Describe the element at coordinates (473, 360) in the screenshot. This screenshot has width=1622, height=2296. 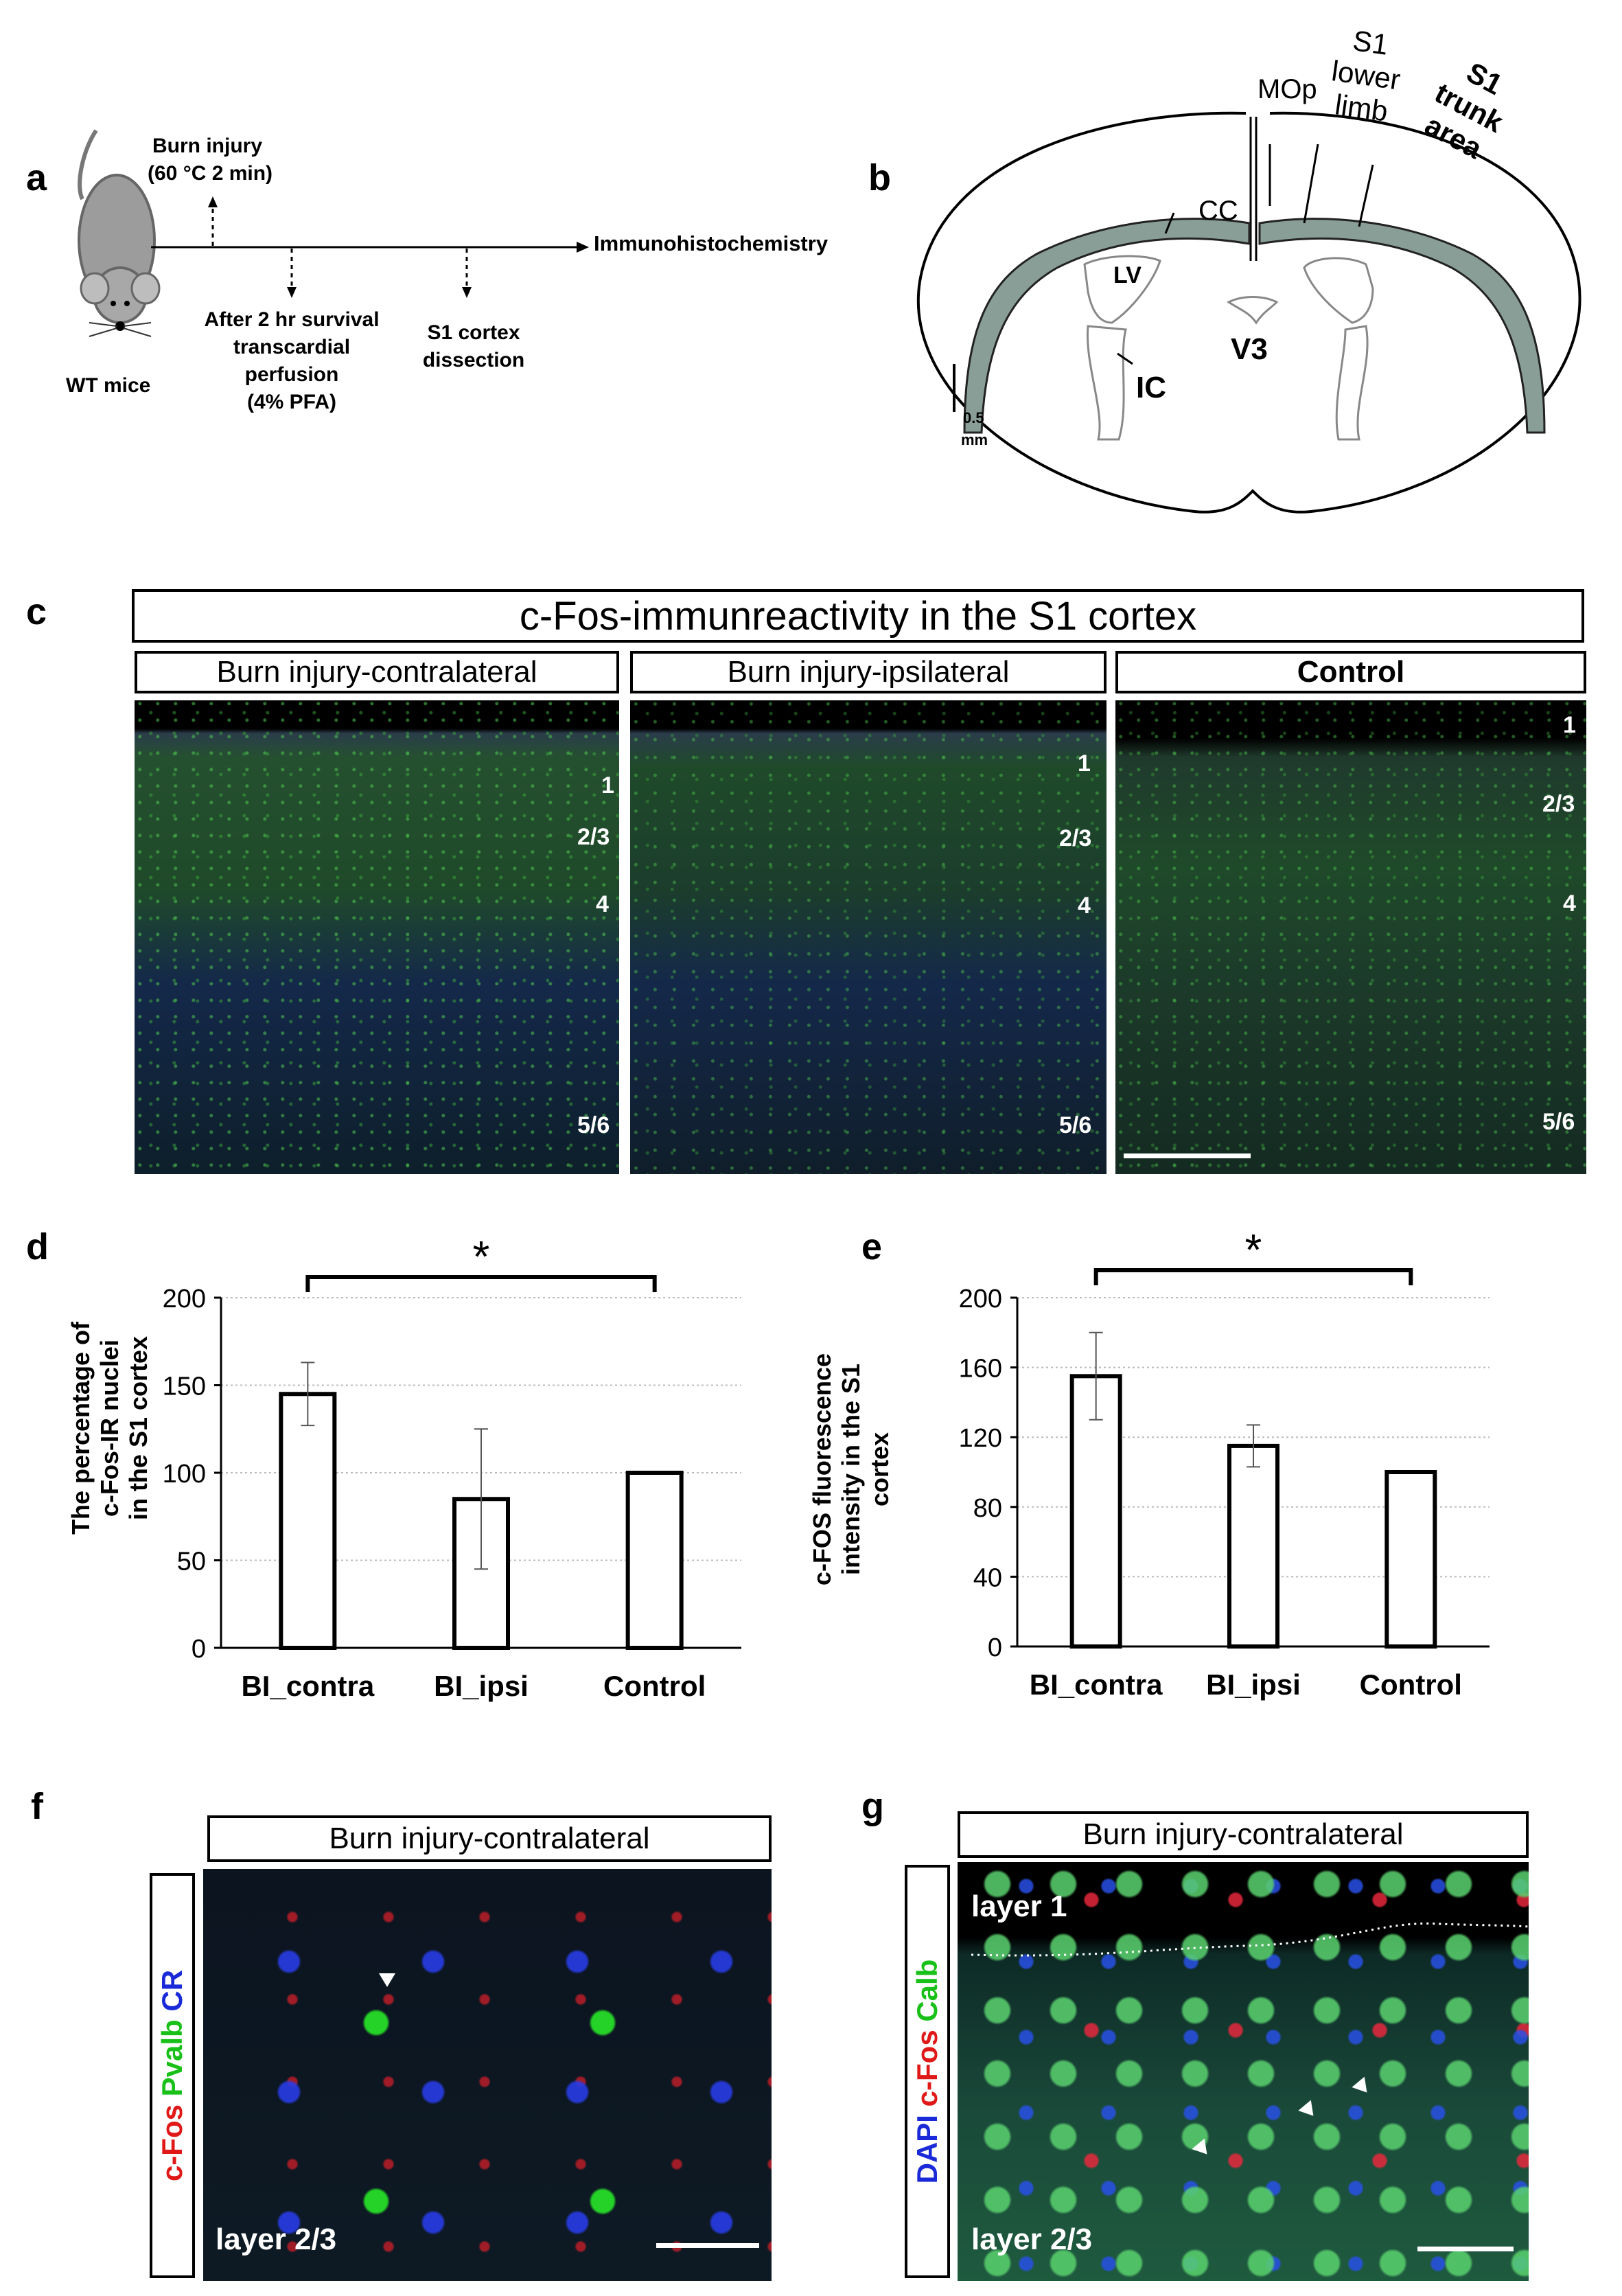
I see `dissection-line-2: dissection` at that location.